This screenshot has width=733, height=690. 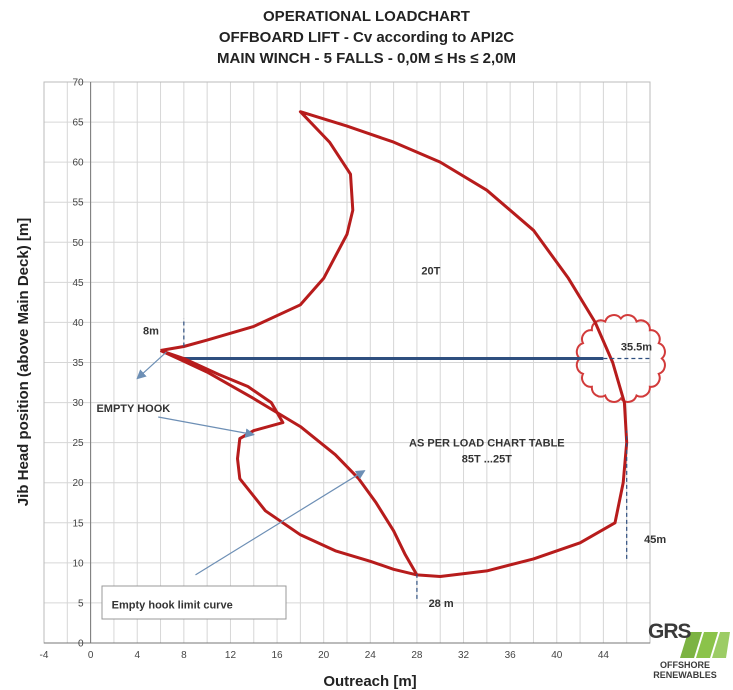 I want to click on y-tick-label: 35, so click(x=78, y=363).